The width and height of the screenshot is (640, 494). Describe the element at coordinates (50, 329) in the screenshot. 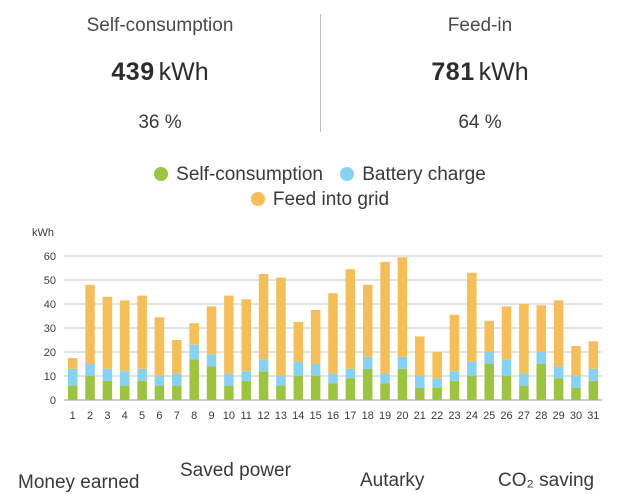

I see `y-tick-label: 30` at that location.